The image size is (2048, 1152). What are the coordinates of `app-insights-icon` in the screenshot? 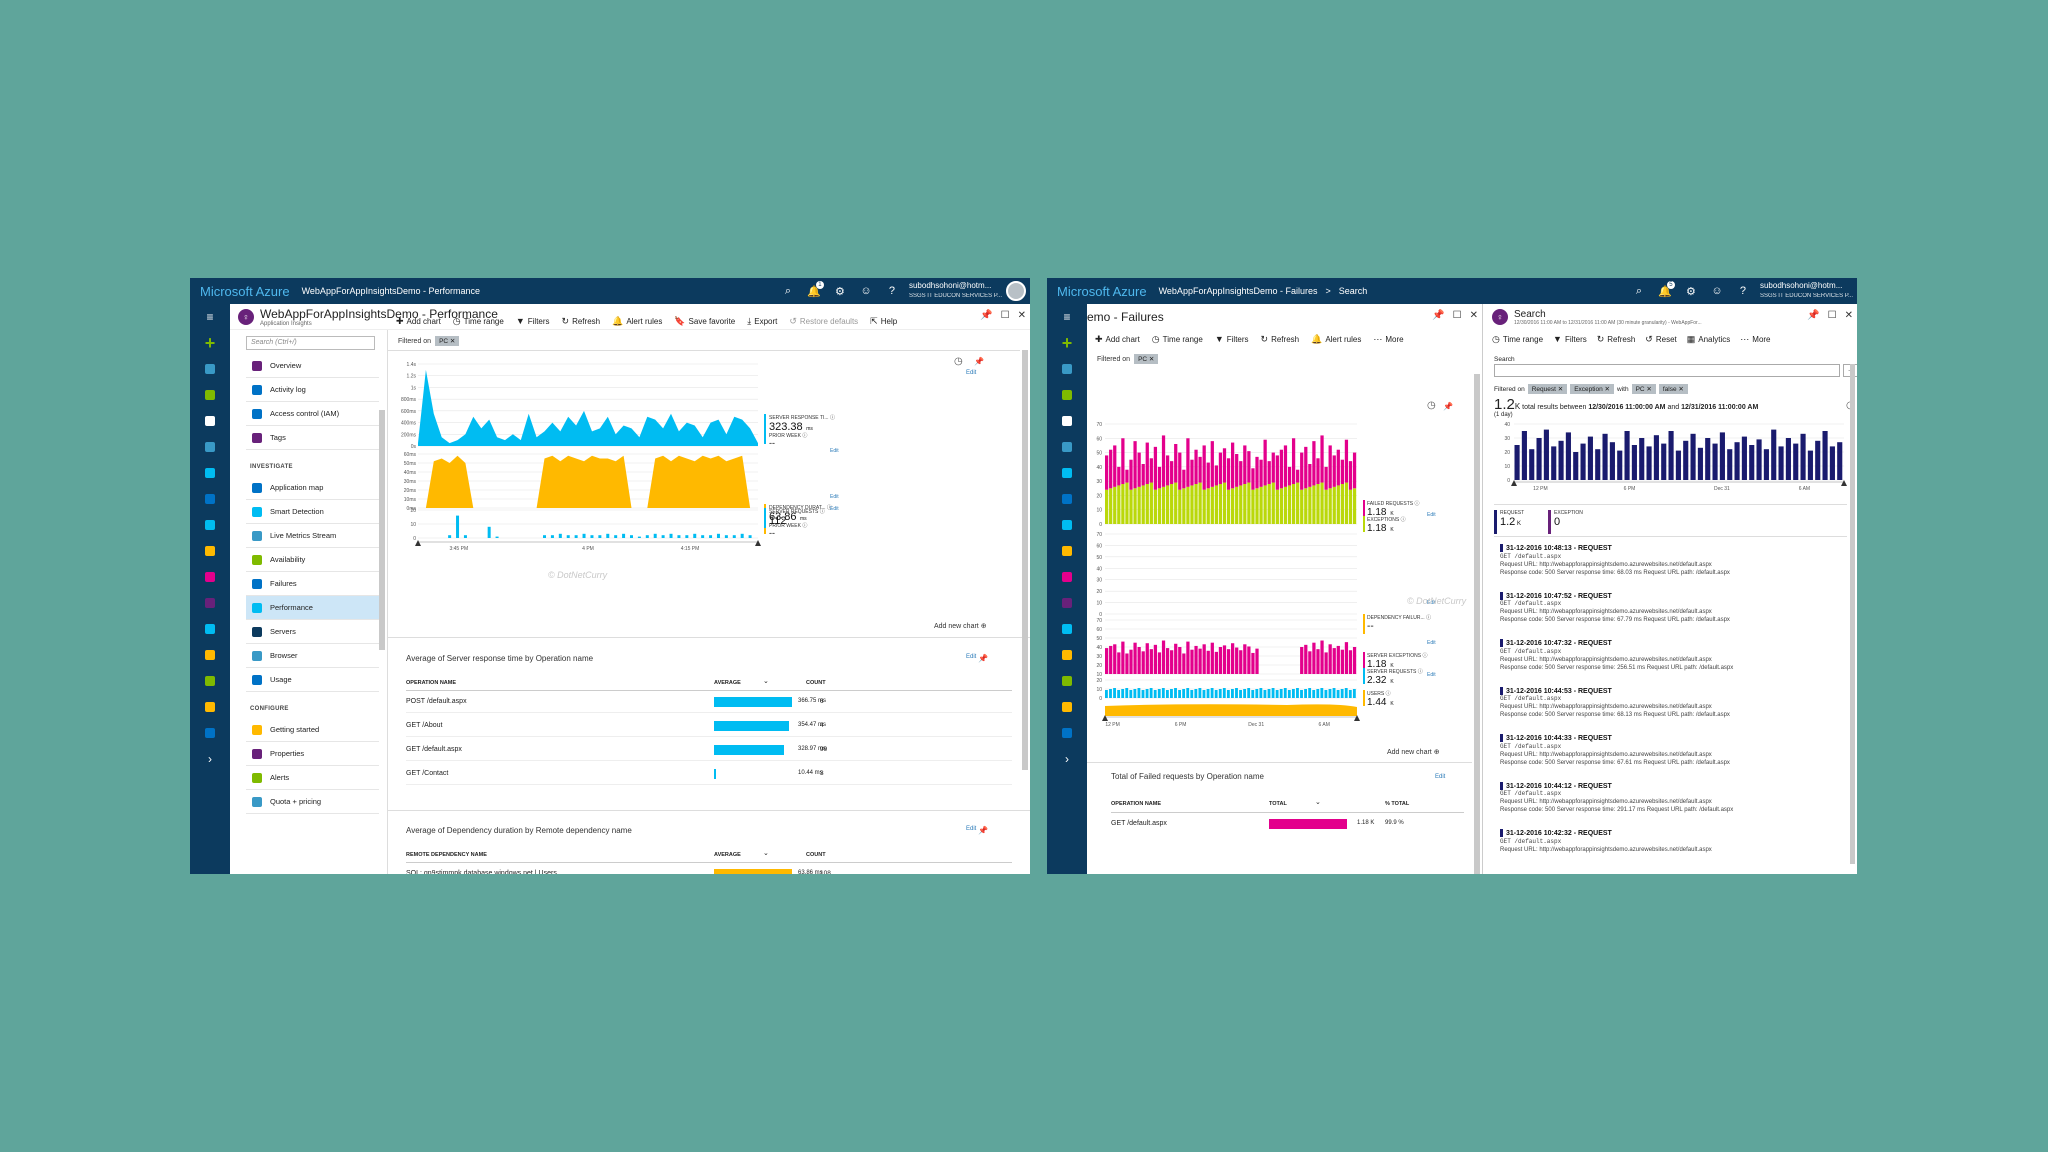 It's located at (210, 577).